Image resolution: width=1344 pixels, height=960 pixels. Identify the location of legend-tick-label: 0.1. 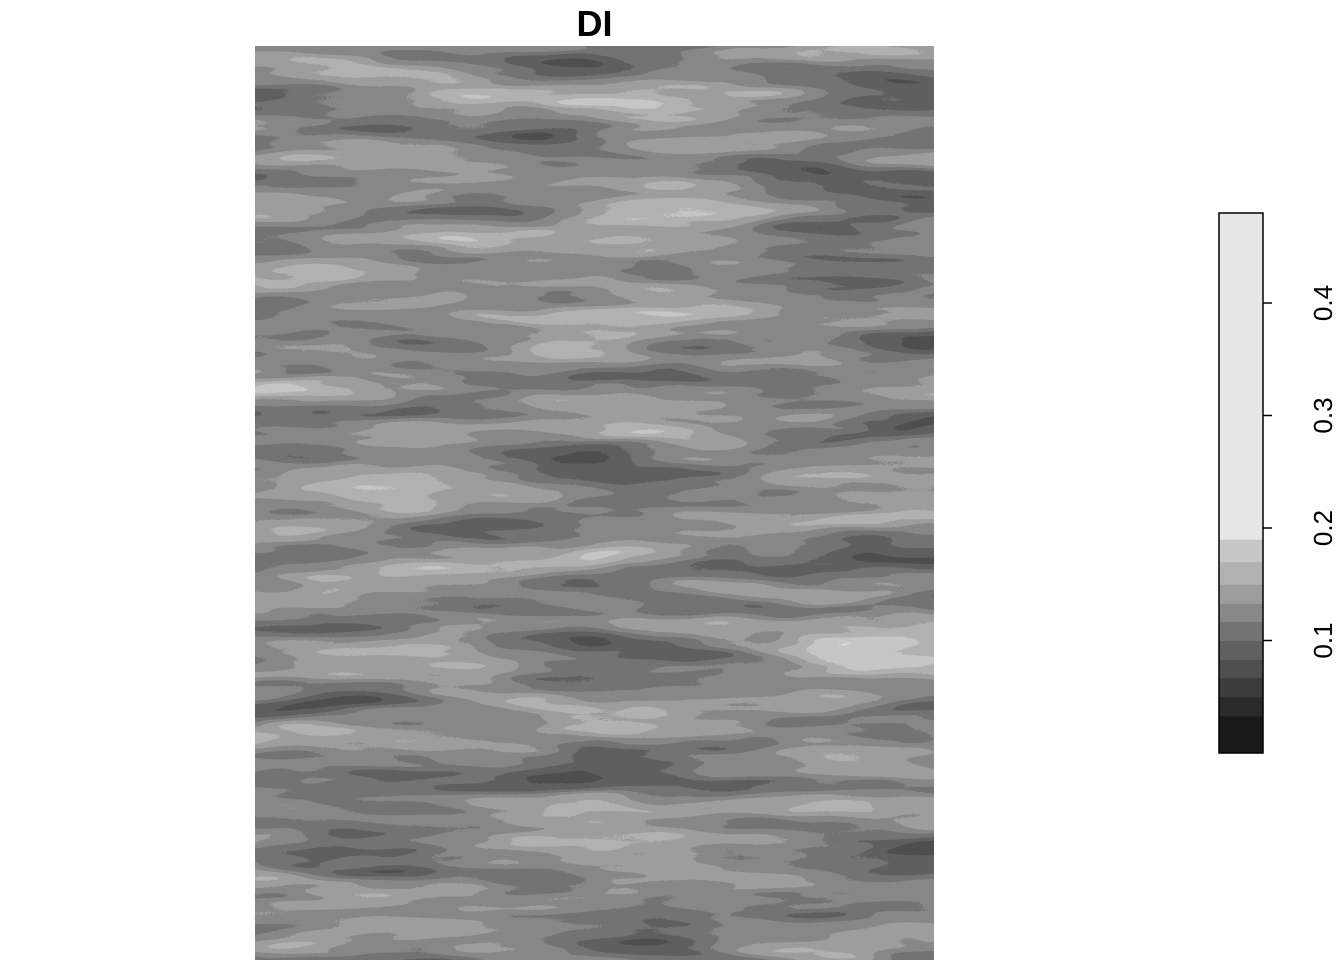
(1323, 640).